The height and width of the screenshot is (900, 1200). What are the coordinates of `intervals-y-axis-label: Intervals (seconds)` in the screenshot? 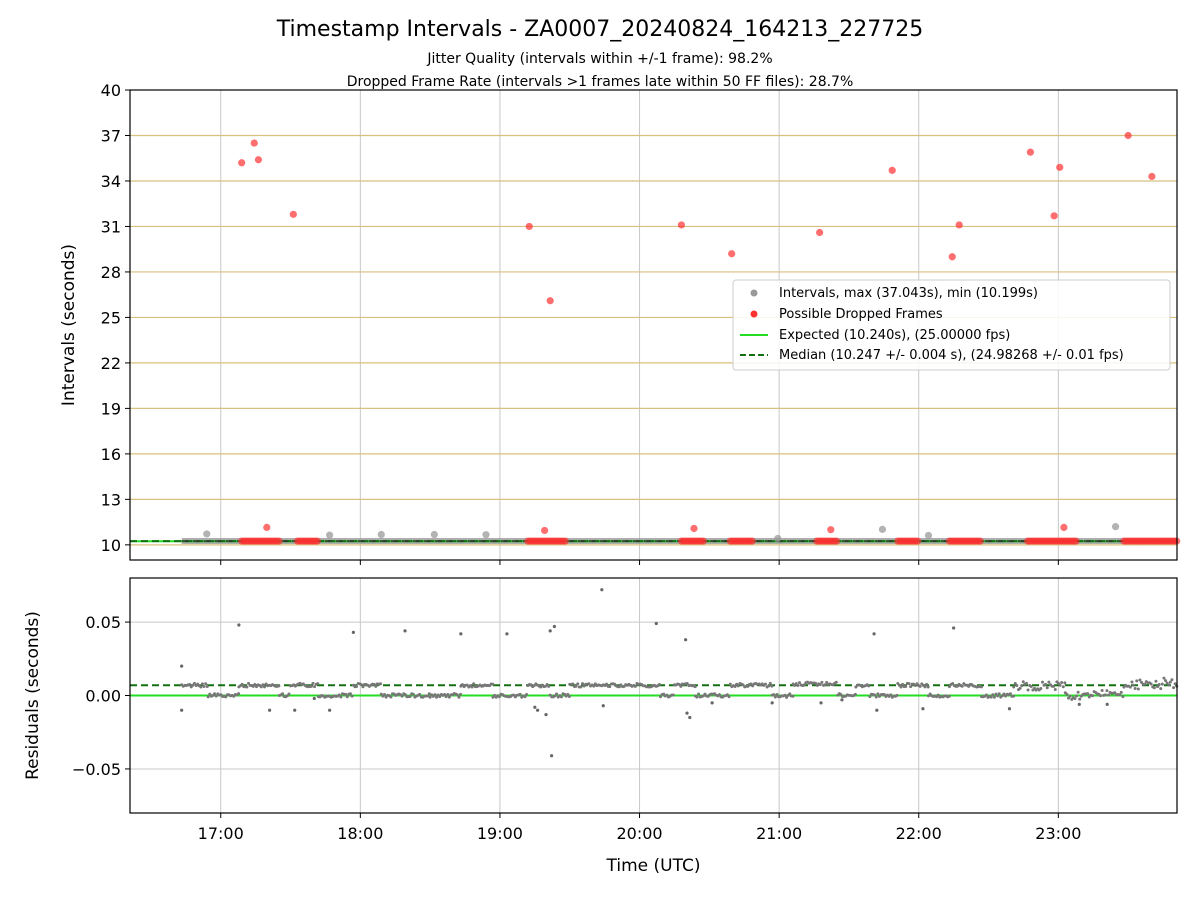 It's located at (69, 325).